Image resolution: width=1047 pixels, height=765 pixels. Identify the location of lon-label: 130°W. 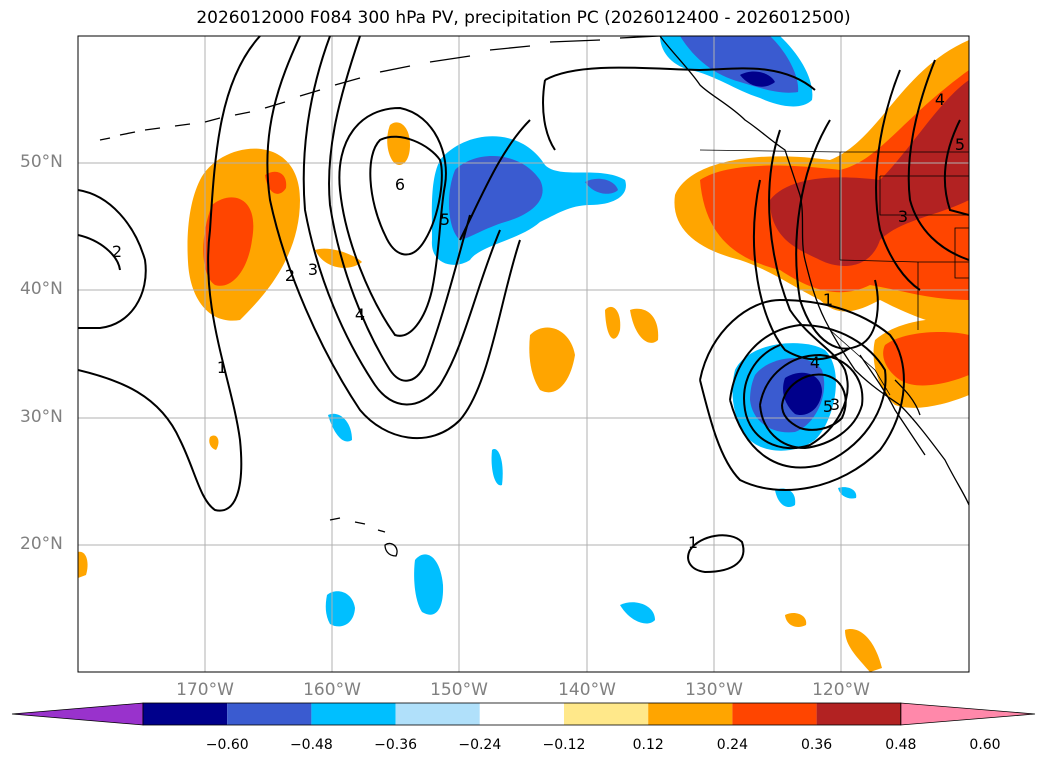
(714, 690).